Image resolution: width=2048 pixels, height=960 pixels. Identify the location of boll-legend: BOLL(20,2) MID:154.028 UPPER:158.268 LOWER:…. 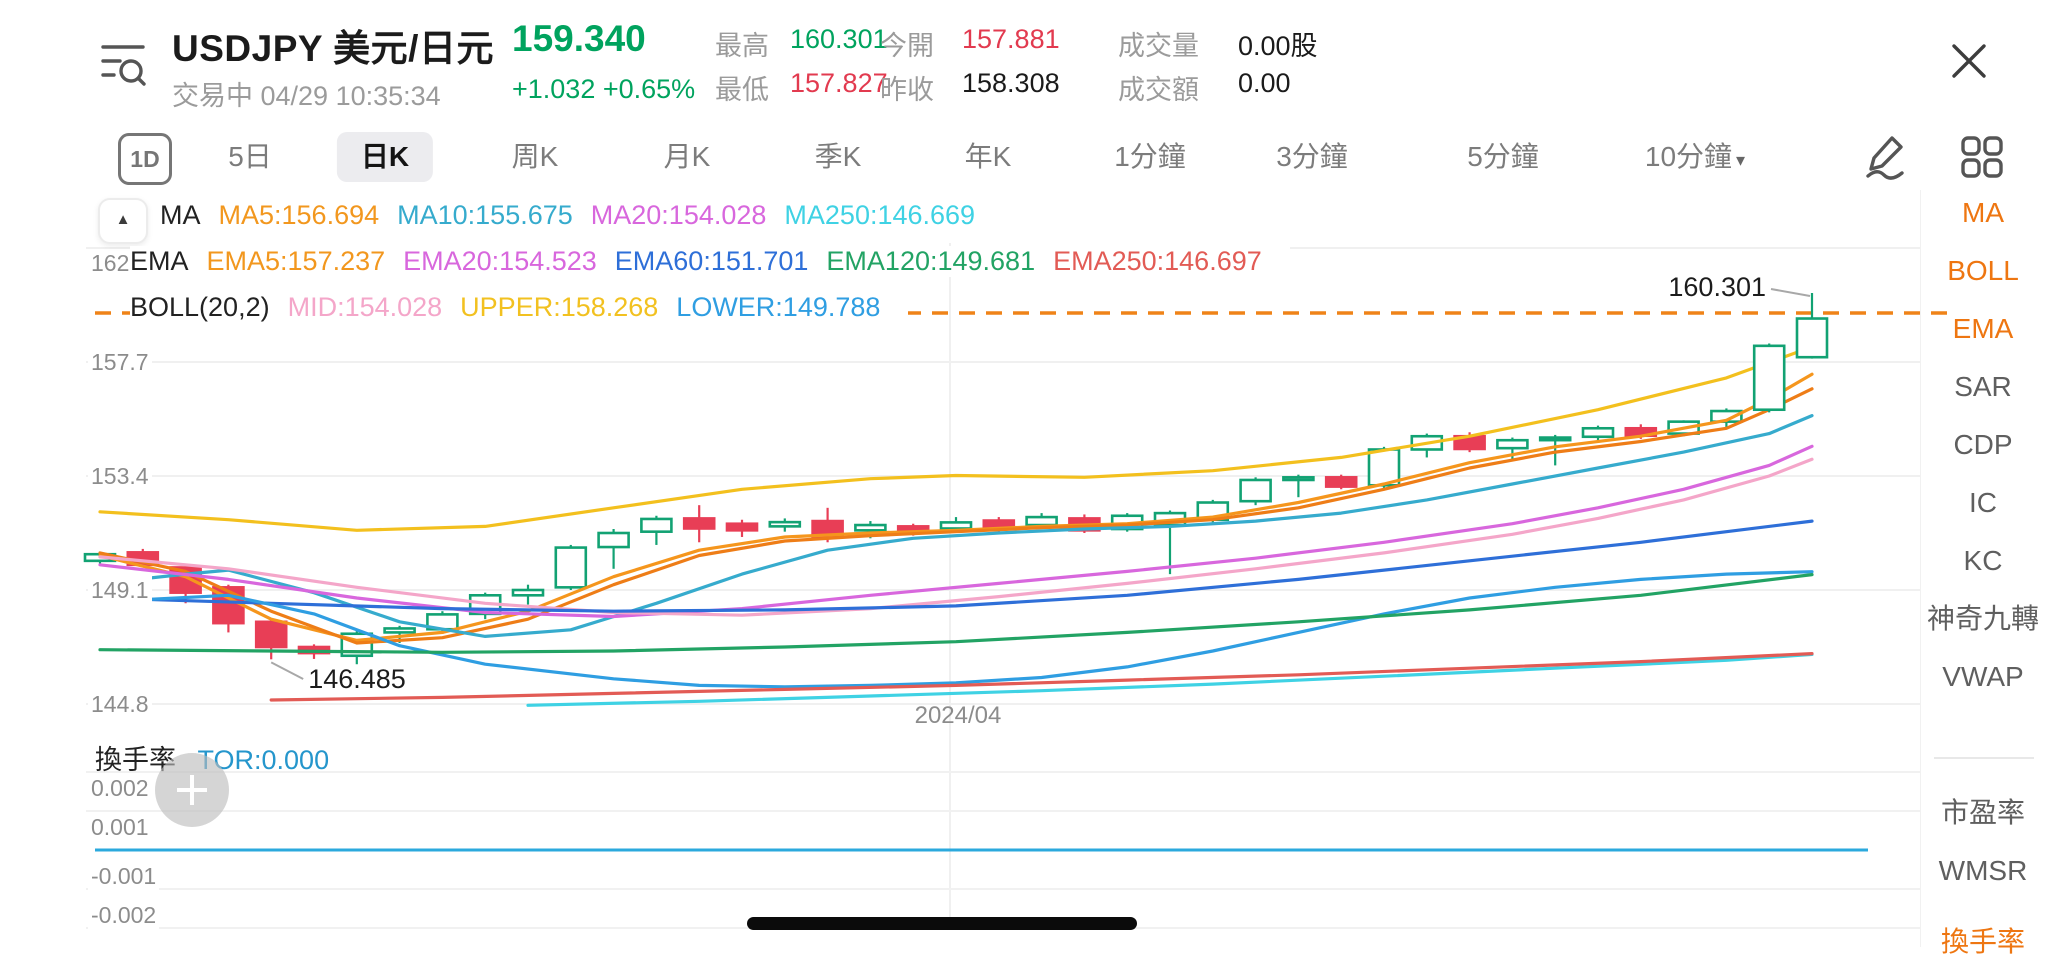
(519, 307).